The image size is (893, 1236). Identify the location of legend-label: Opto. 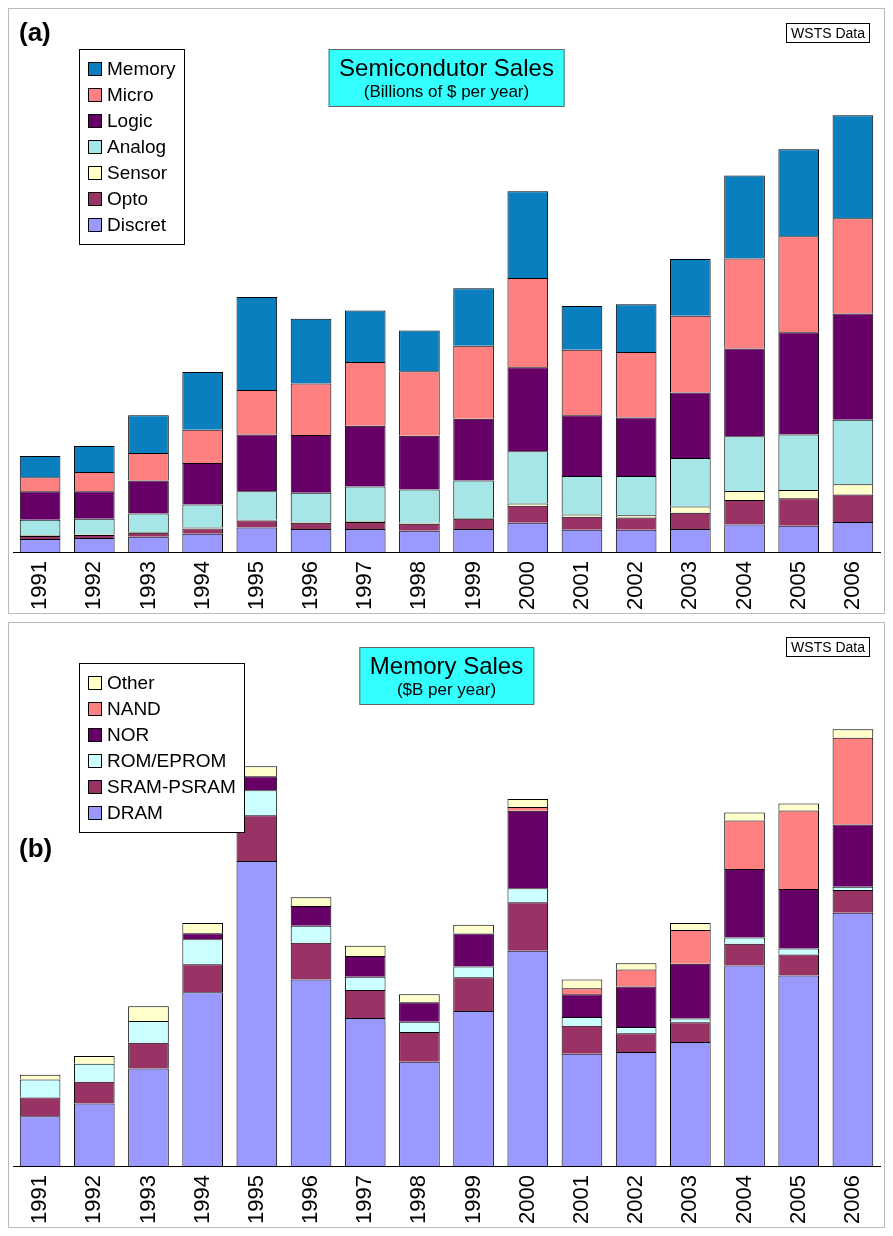
(128, 199).